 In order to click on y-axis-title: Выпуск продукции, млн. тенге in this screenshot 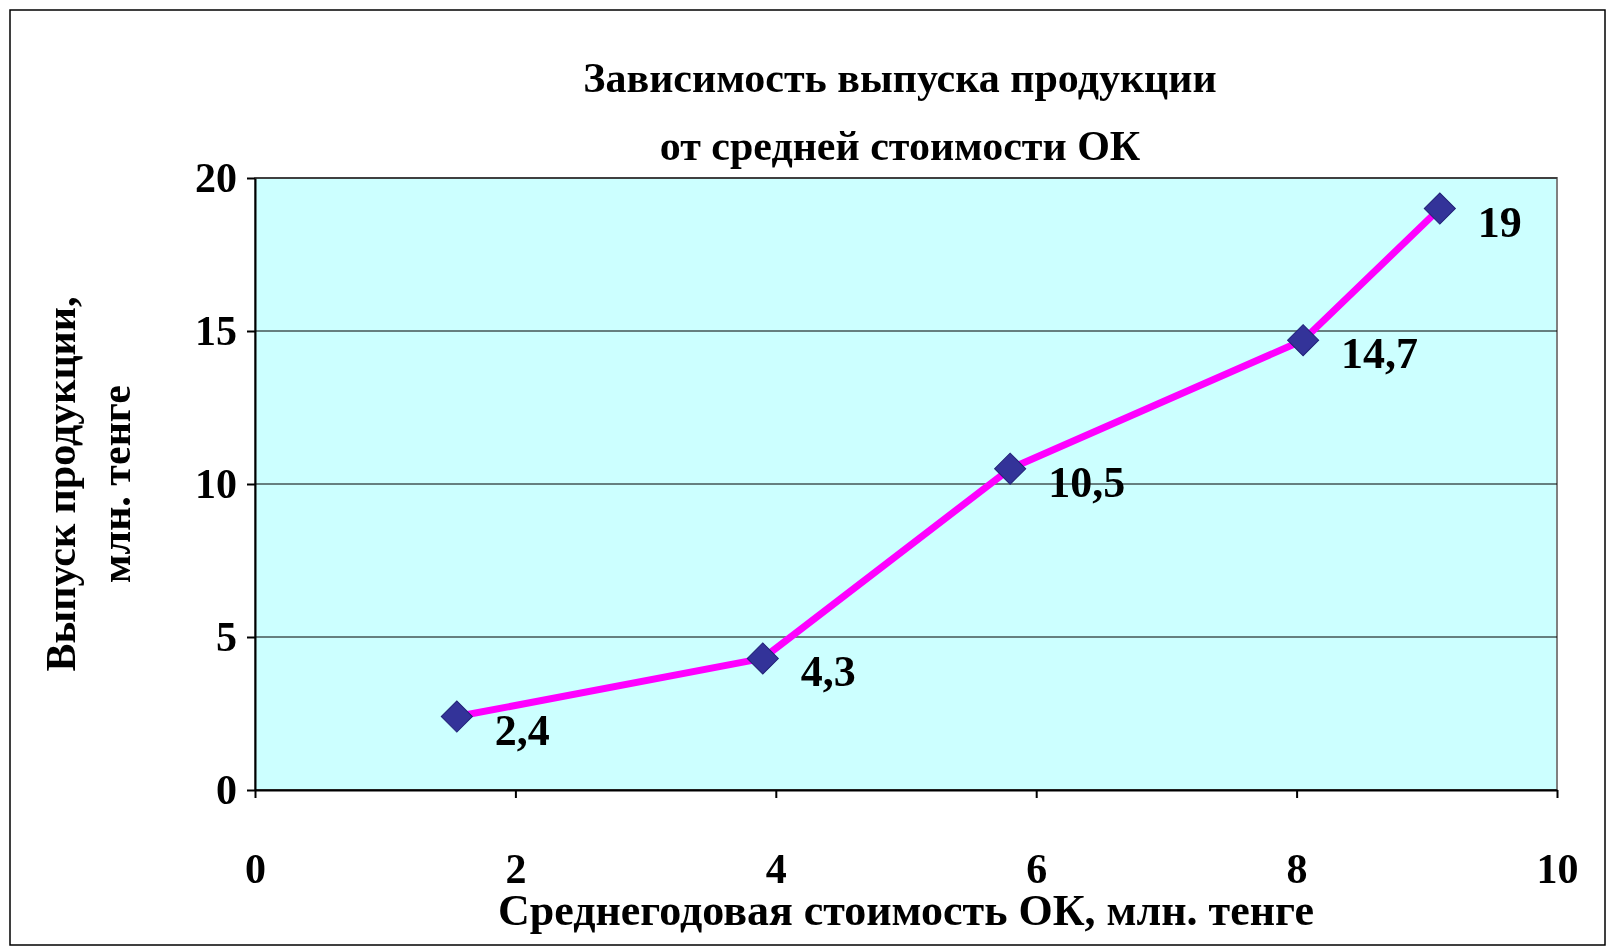, I will do `click(88, 484)`.